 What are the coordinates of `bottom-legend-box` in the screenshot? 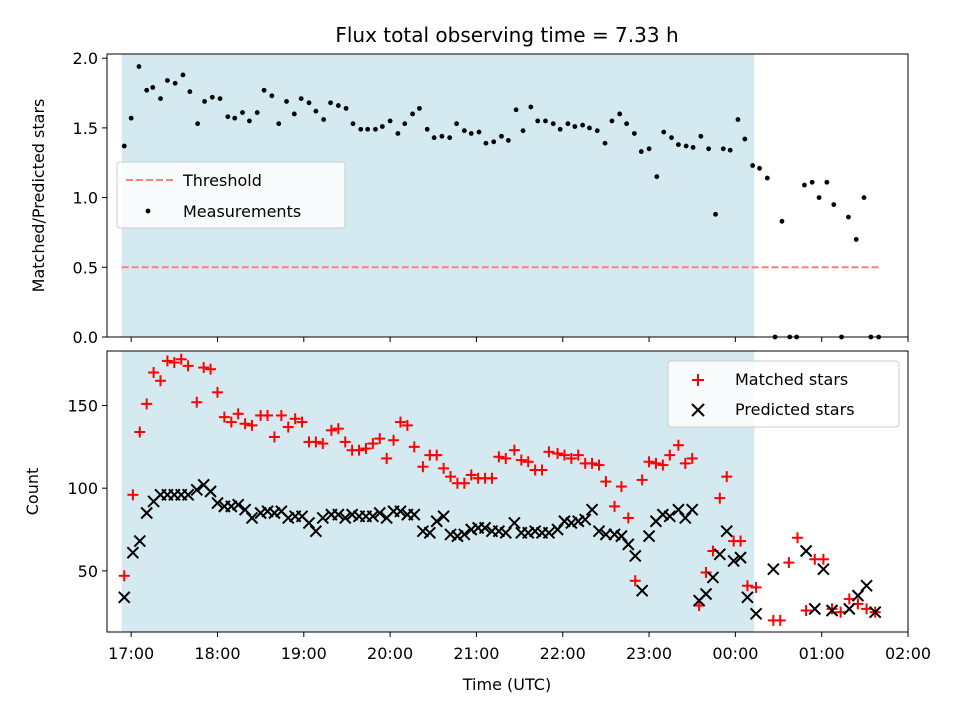 It's located at (783, 394).